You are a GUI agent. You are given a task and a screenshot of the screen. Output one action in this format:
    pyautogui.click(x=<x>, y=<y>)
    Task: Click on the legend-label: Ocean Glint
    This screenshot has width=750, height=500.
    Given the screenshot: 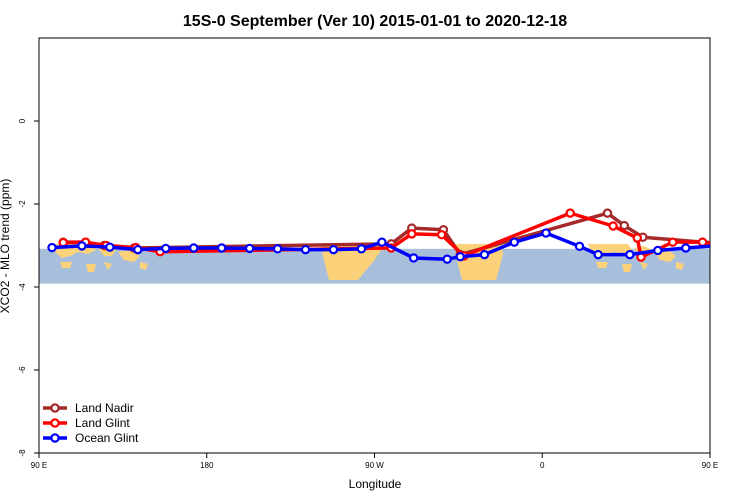 What is the action you would take?
    pyautogui.click(x=107, y=438)
    